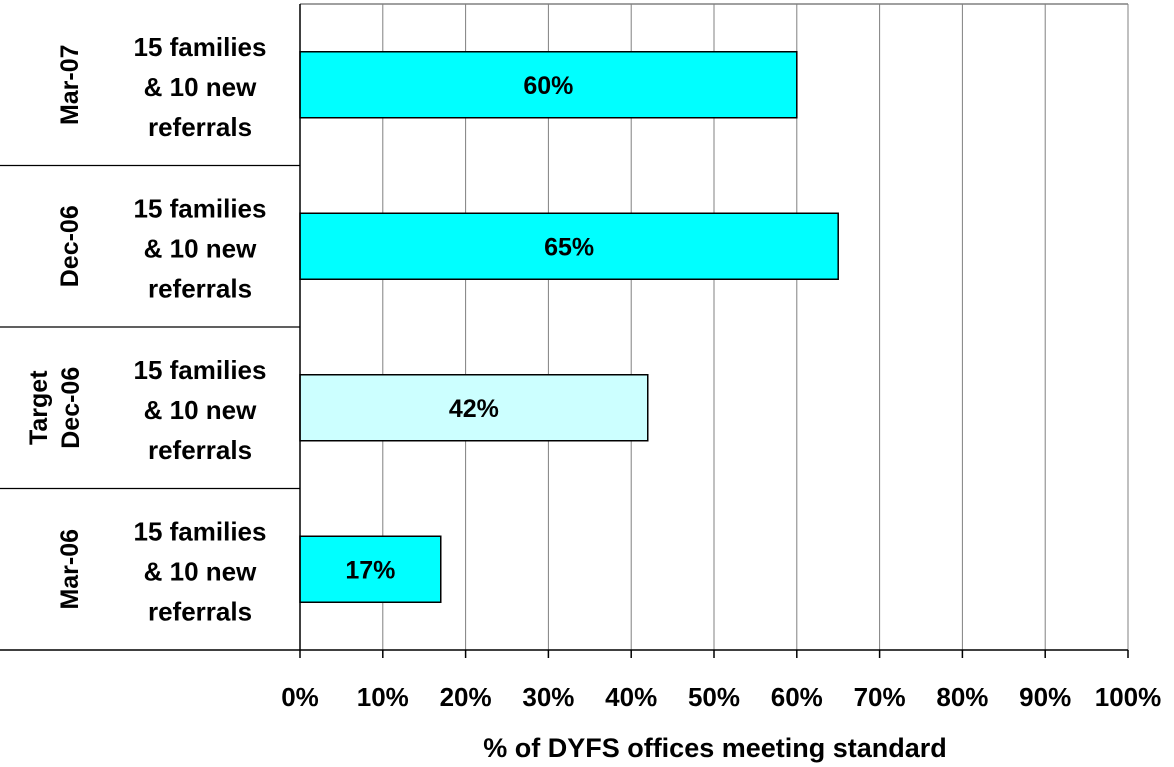 The height and width of the screenshot is (767, 1174). I want to click on x-tick-label: 80%, so click(962, 697).